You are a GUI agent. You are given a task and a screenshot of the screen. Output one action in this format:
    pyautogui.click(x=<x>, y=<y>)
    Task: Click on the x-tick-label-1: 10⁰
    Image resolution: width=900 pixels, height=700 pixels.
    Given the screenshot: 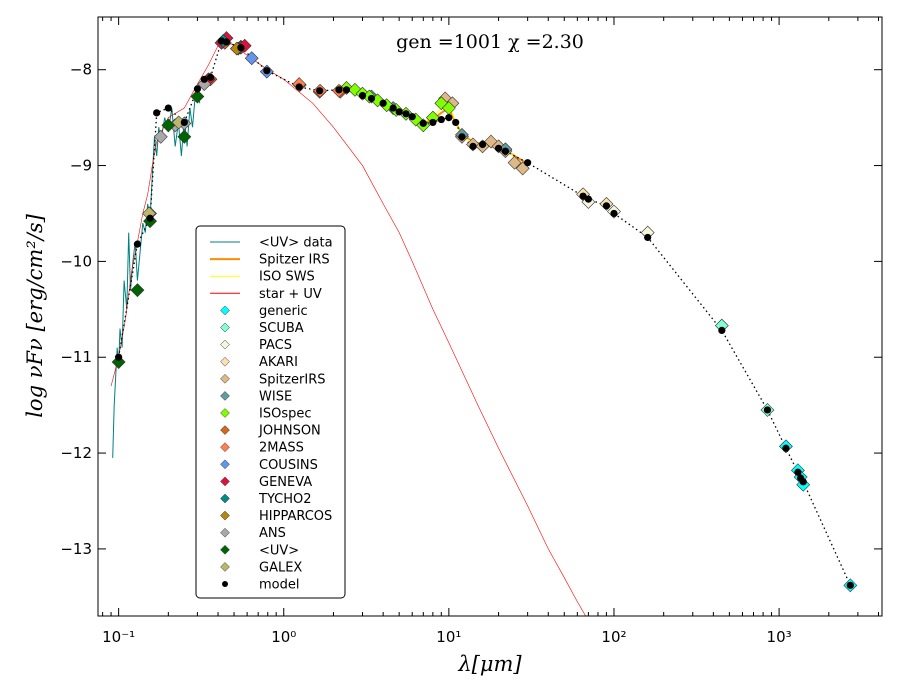 What is the action you would take?
    pyautogui.click(x=283, y=637)
    